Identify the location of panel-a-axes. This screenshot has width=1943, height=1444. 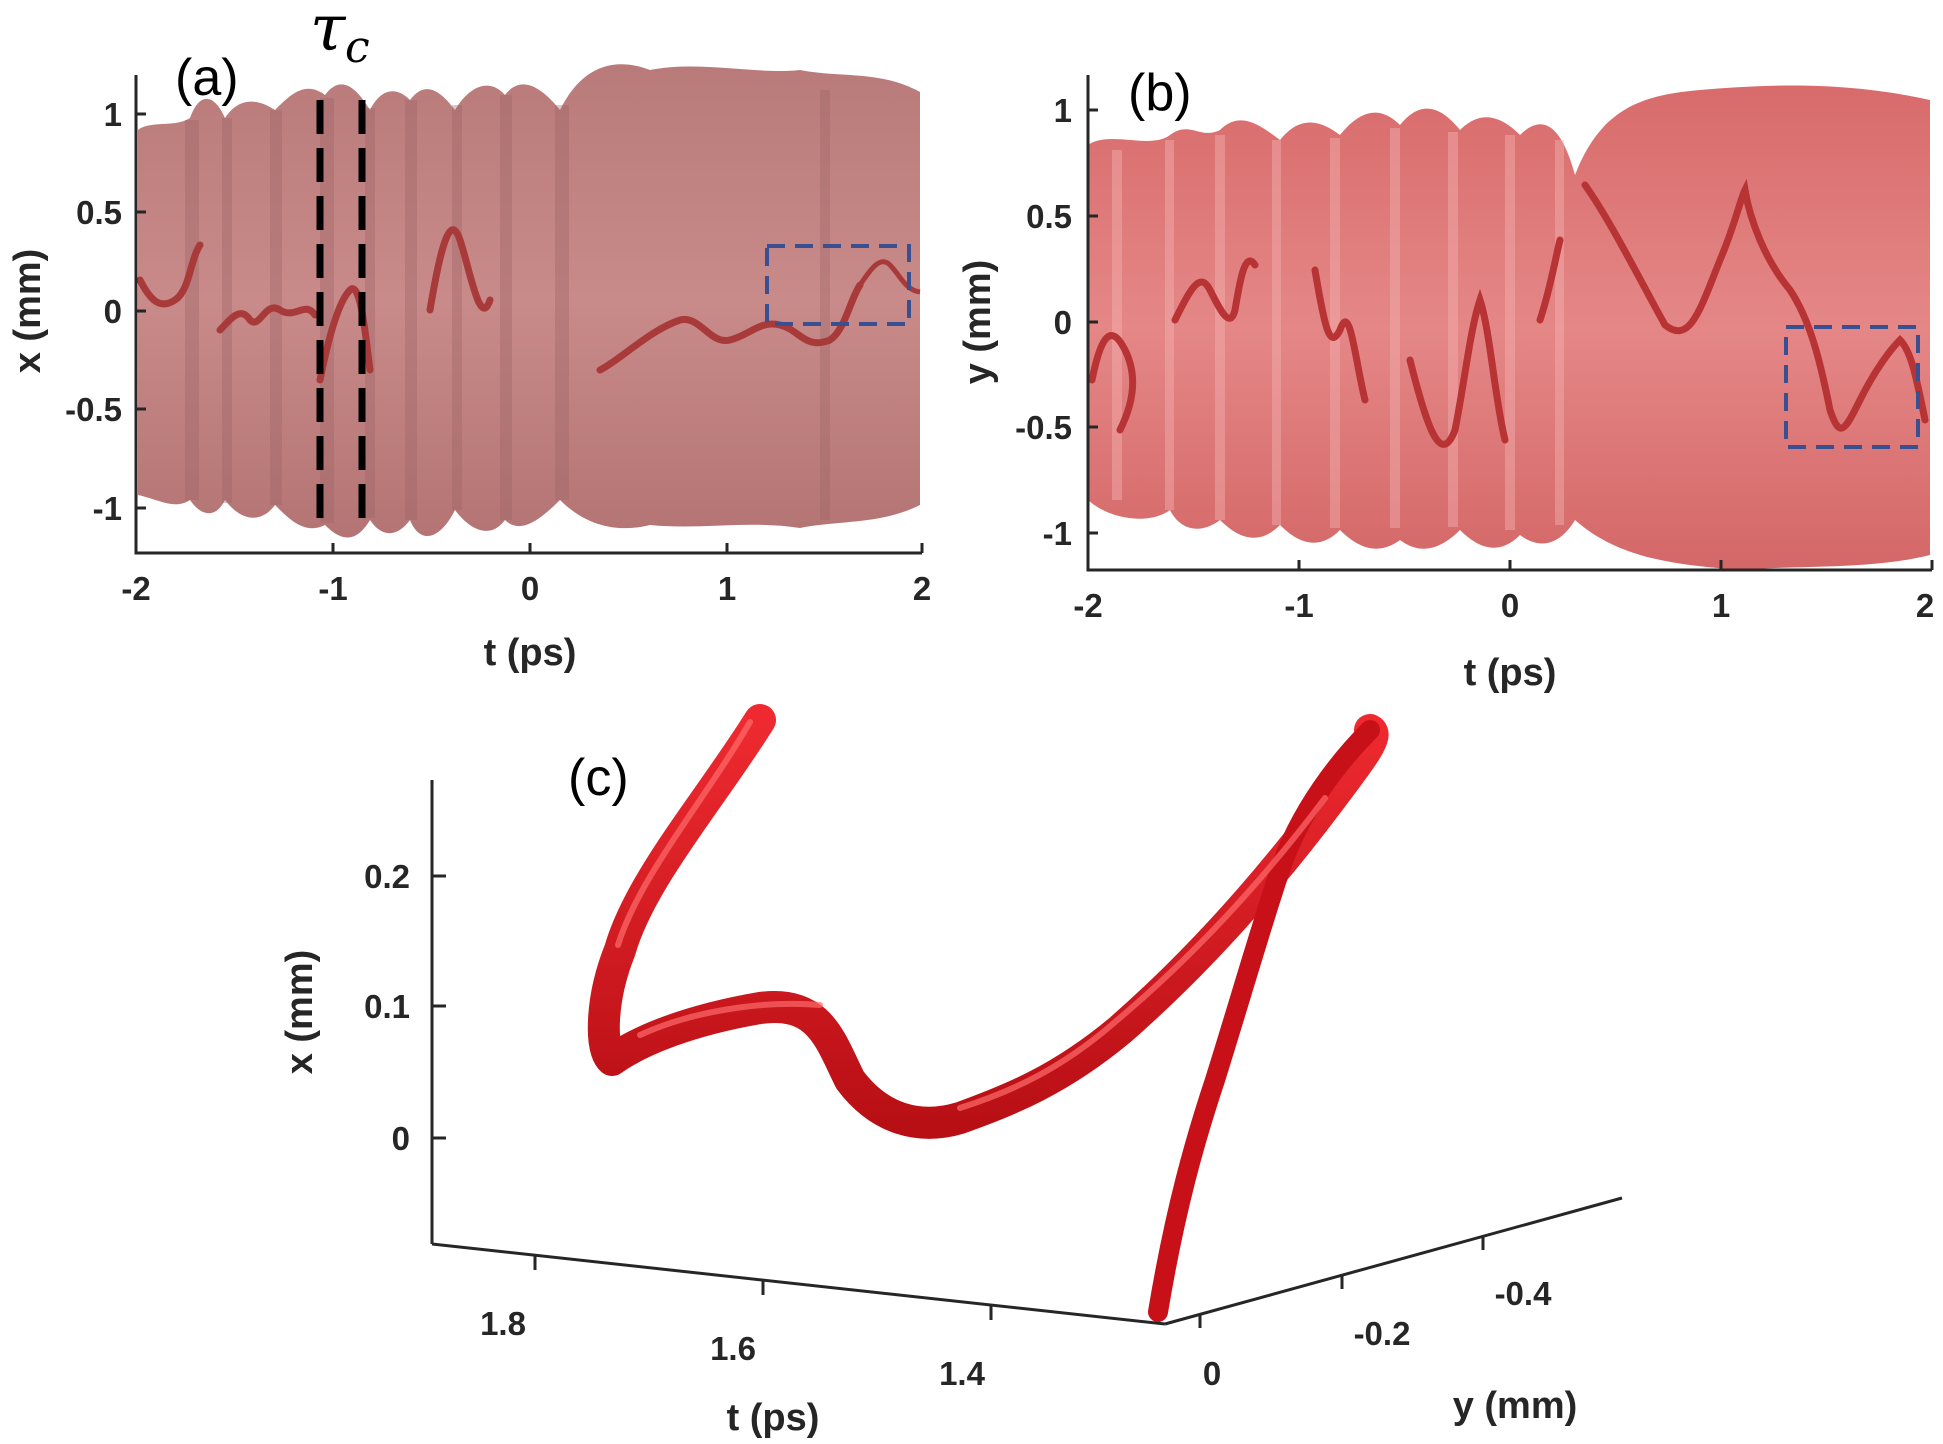
(529, 315).